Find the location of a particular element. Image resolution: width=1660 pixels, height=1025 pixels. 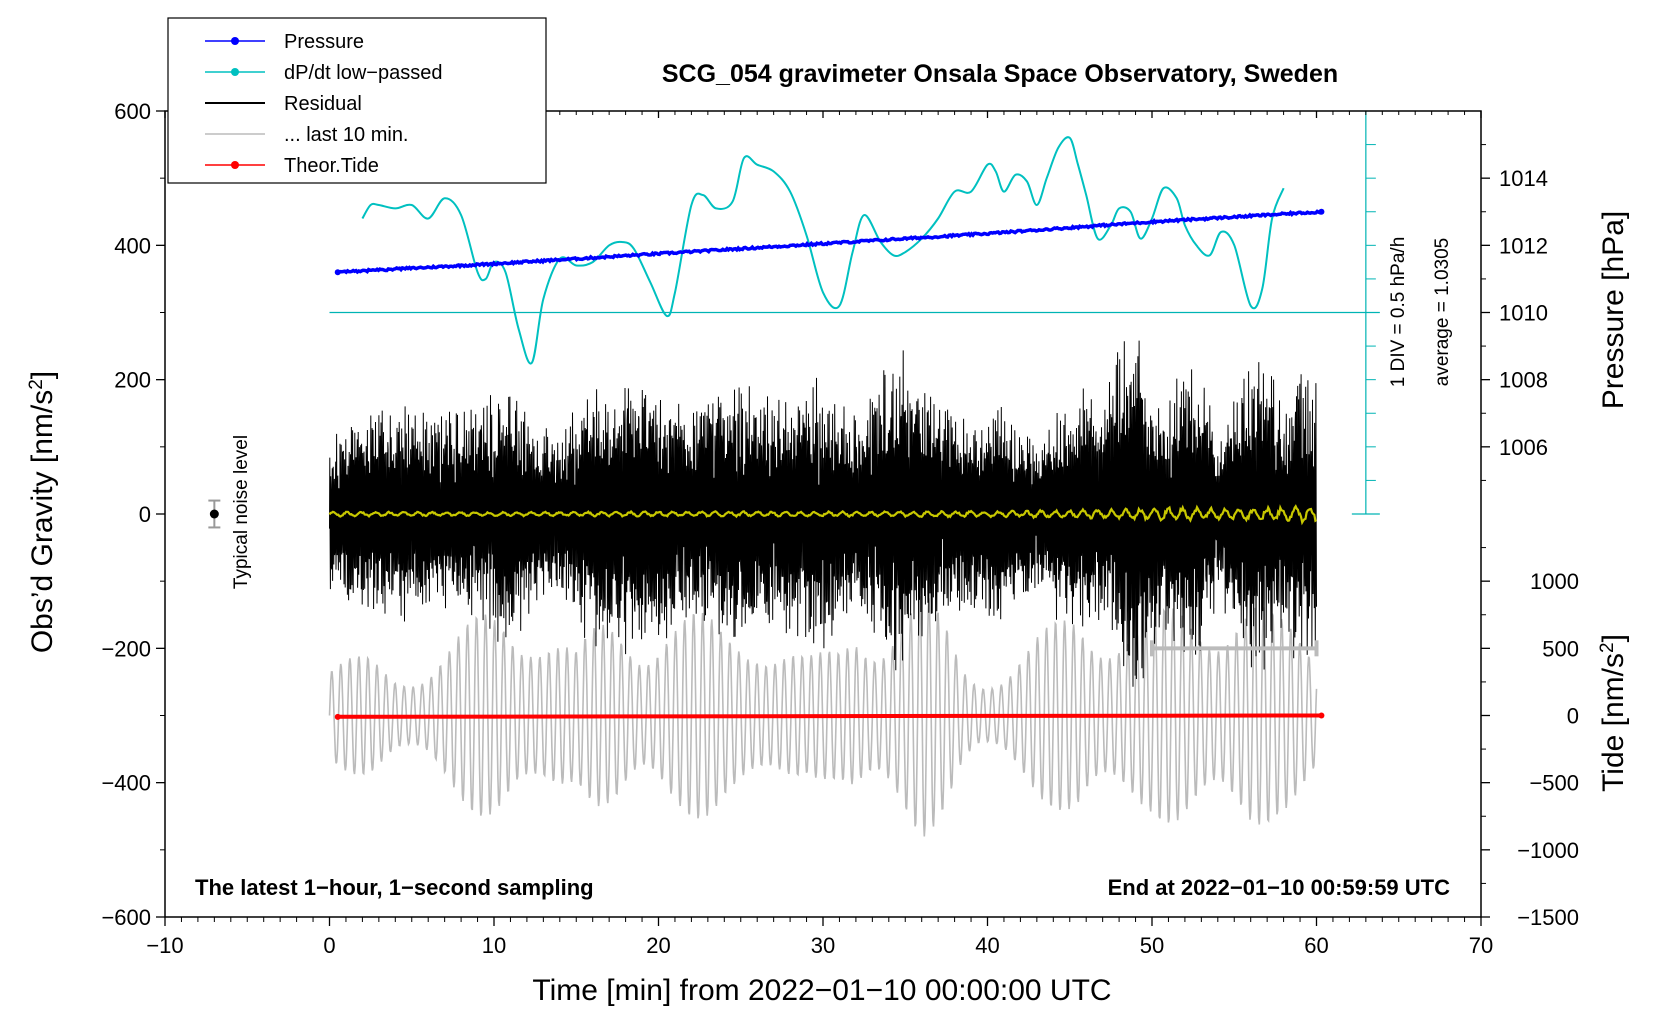

residual-lowpass-line is located at coordinates (823, 515).